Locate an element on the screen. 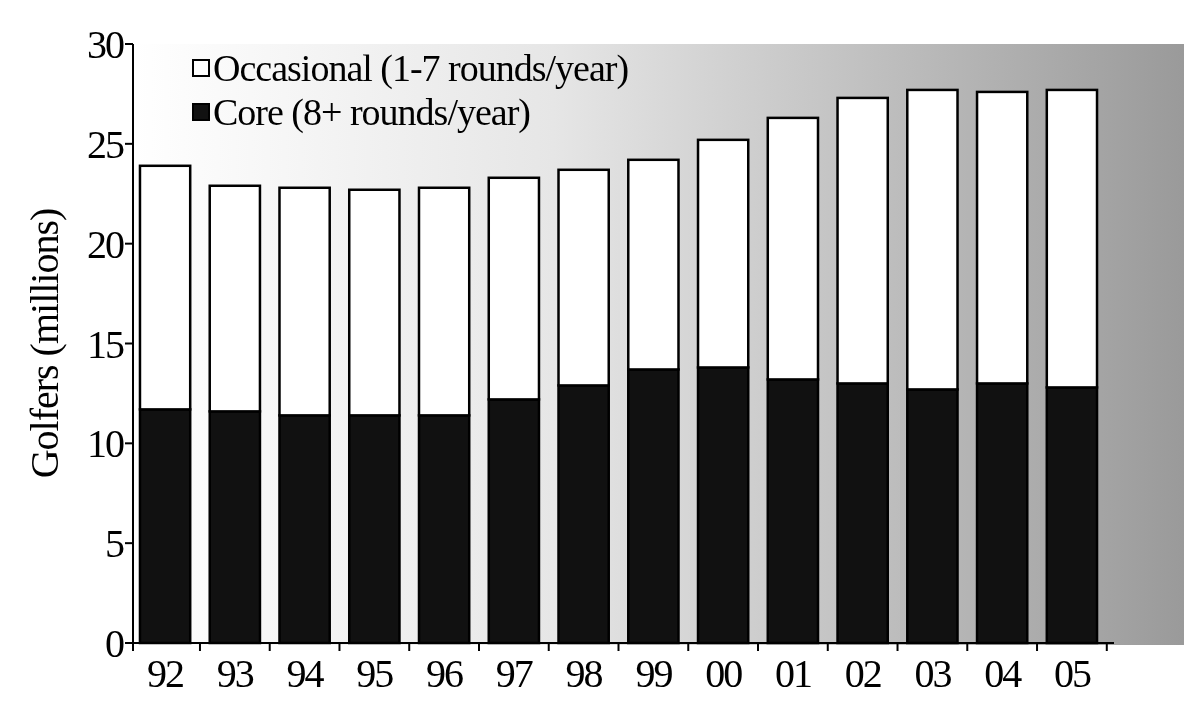  y-tick-label: 20 is located at coordinates (105, 244).